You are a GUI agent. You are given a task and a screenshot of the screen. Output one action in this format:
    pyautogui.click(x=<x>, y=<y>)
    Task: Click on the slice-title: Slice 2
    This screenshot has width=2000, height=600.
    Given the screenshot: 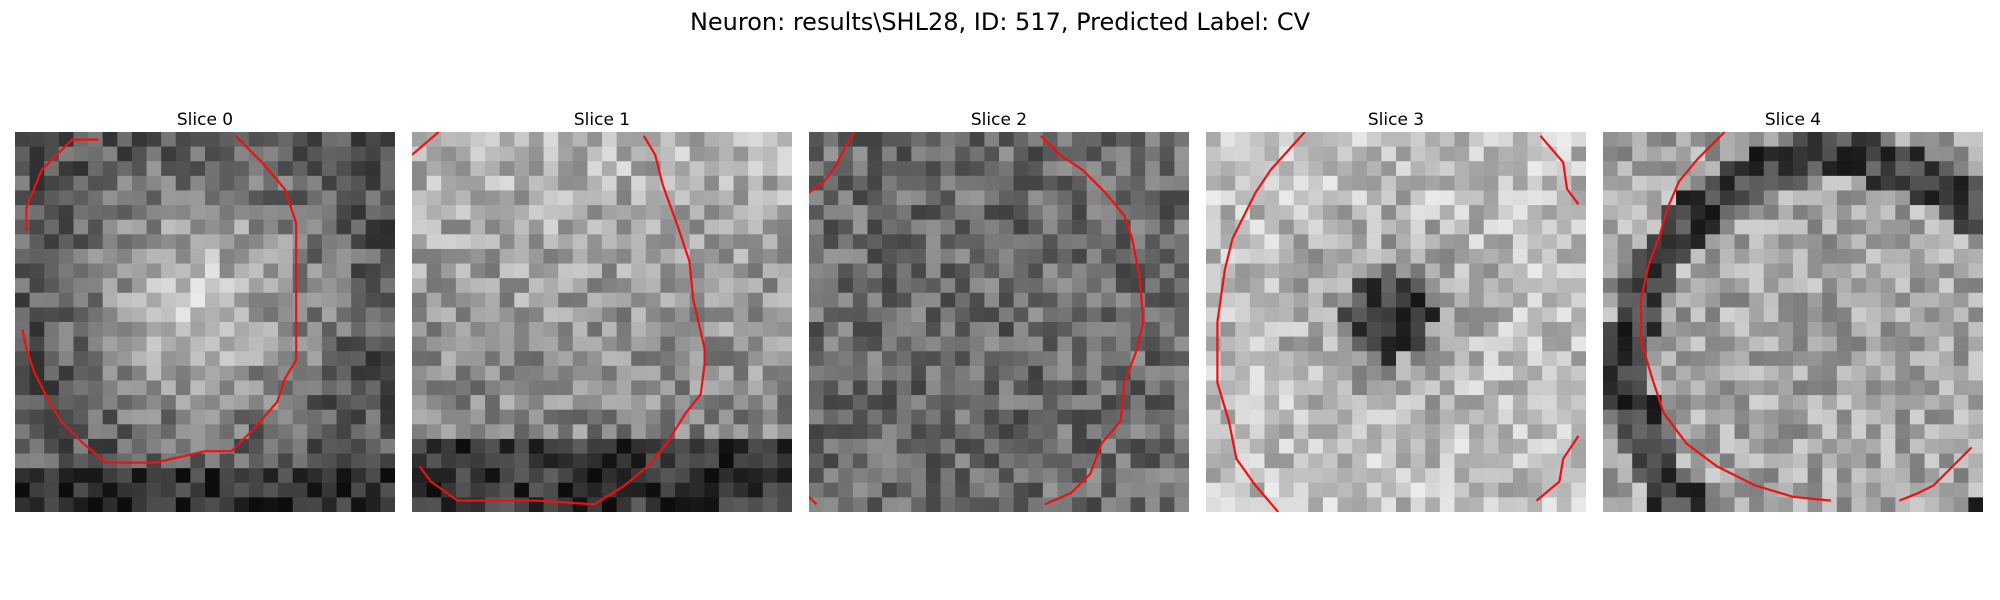 What is the action you would take?
    pyautogui.click(x=999, y=120)
    